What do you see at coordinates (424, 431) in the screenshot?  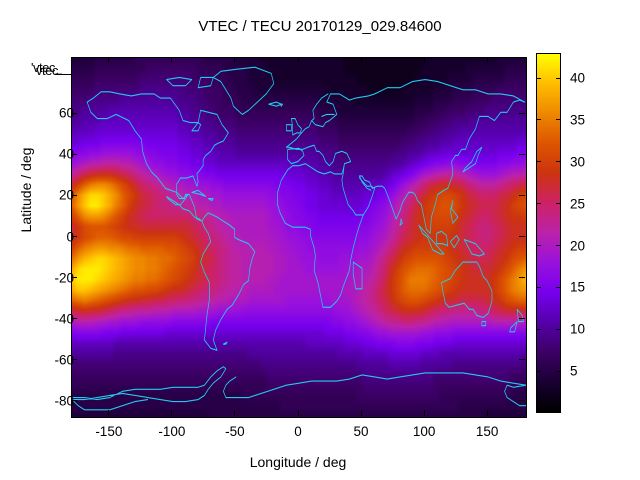 I see `x-tick-label: 100` at bounding box center [424, 431].